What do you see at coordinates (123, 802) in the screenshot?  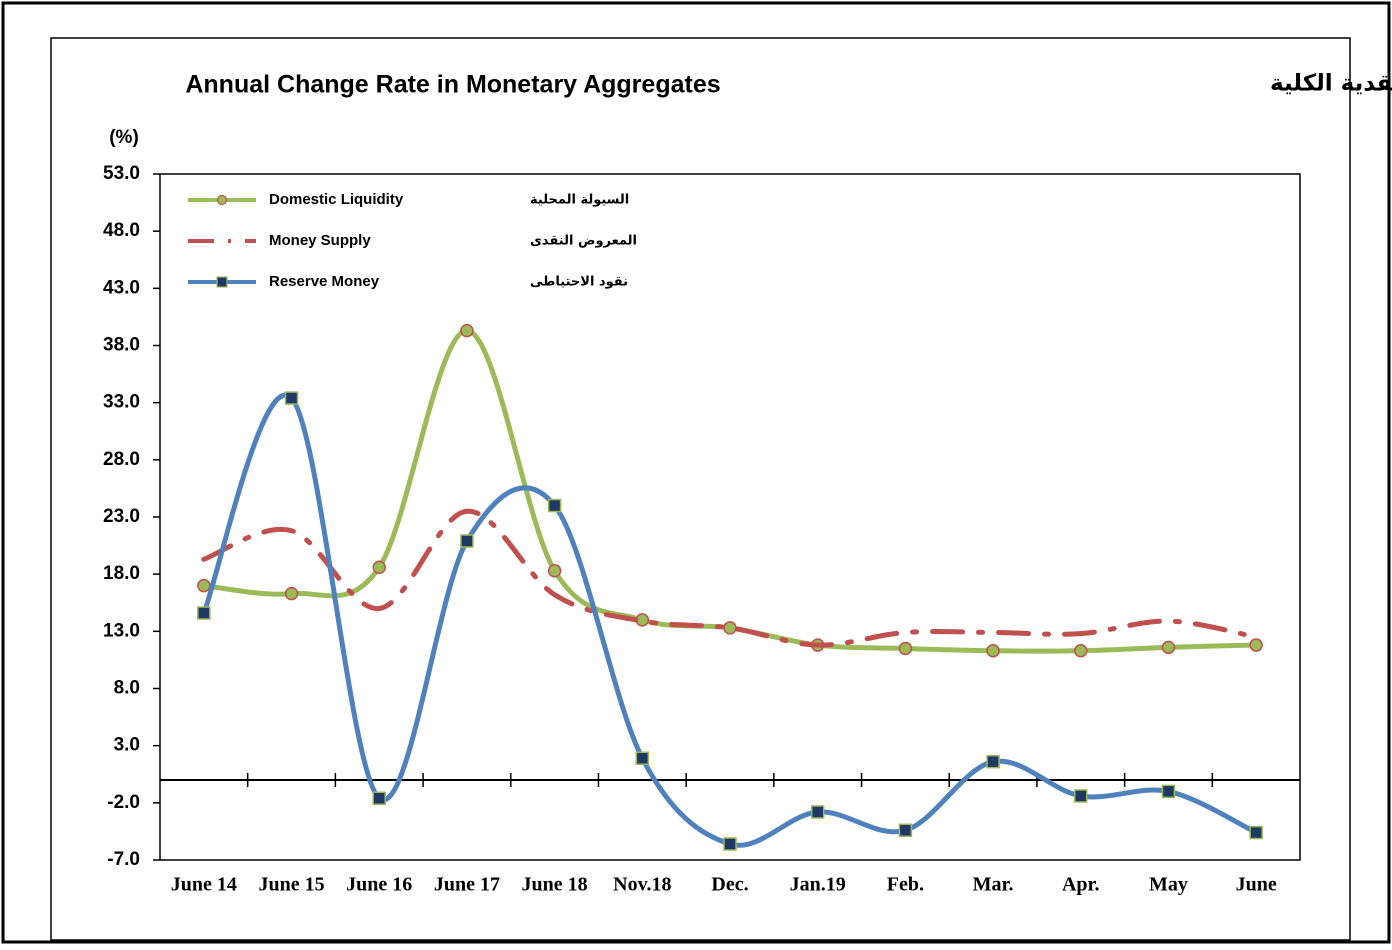 I see `y-tick-label: -2.0` at bounding box center [123, 802].